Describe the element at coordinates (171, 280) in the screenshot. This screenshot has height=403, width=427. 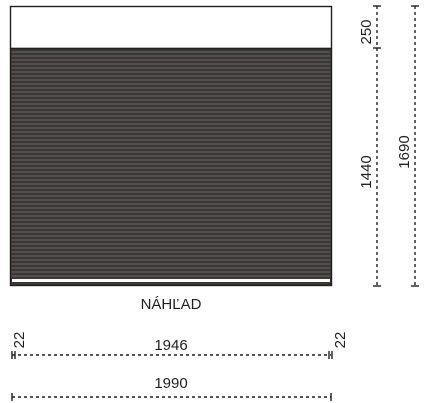
I see `bottom-rail` at that location.